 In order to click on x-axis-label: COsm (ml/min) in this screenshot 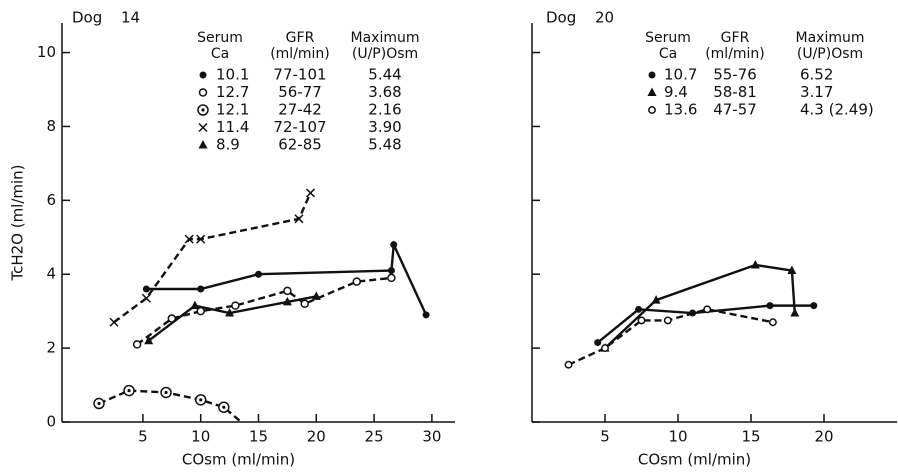, I will do `click(694, 460)`.